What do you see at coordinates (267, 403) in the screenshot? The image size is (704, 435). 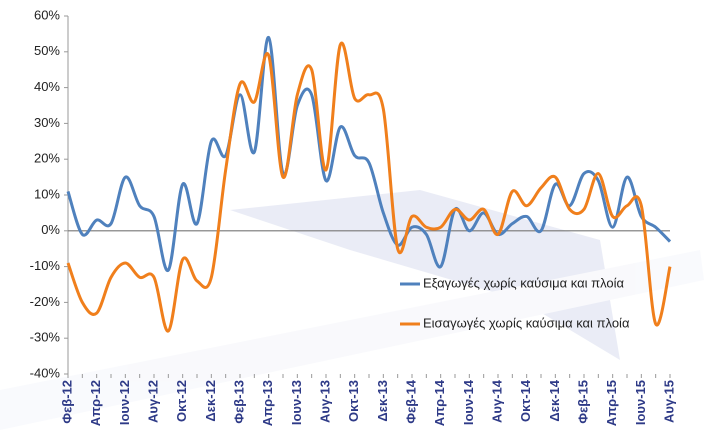 I see `x-tick-label: Απρ-13` at bounding box center [267, 403].